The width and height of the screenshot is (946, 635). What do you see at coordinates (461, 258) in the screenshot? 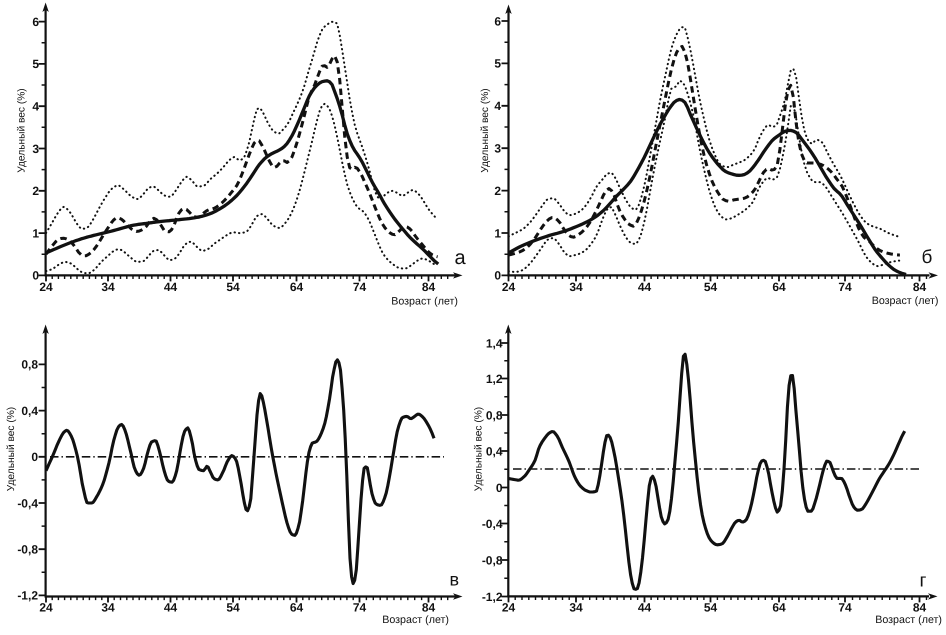
I see `svg-text: а` at bounding box center [461, 258].